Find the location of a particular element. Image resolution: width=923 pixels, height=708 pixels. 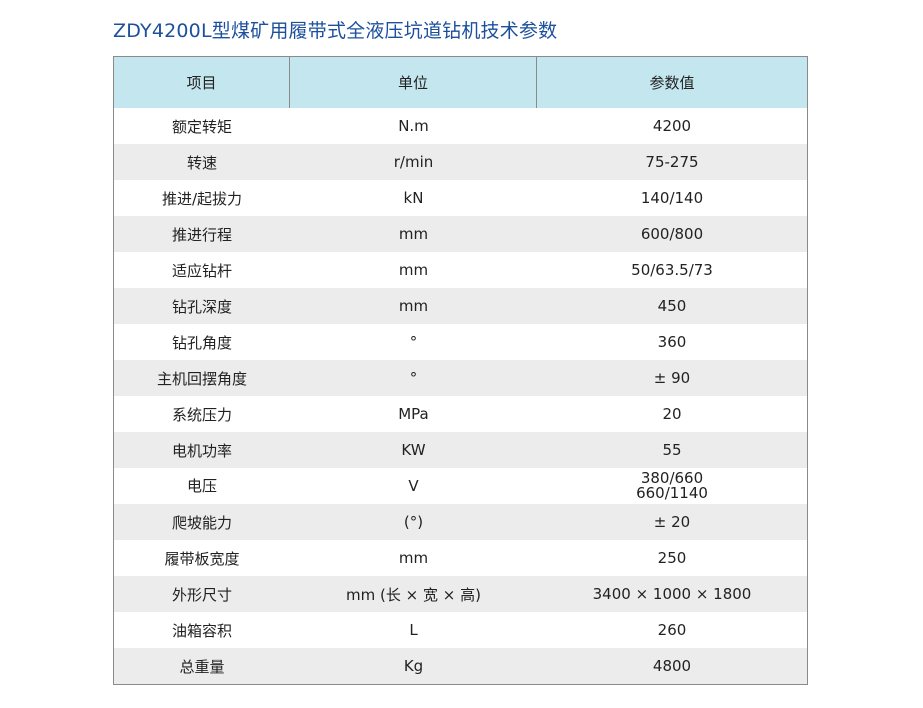

table-row: 推进行程 mm 600/800 is located at coordinates (460, 234).